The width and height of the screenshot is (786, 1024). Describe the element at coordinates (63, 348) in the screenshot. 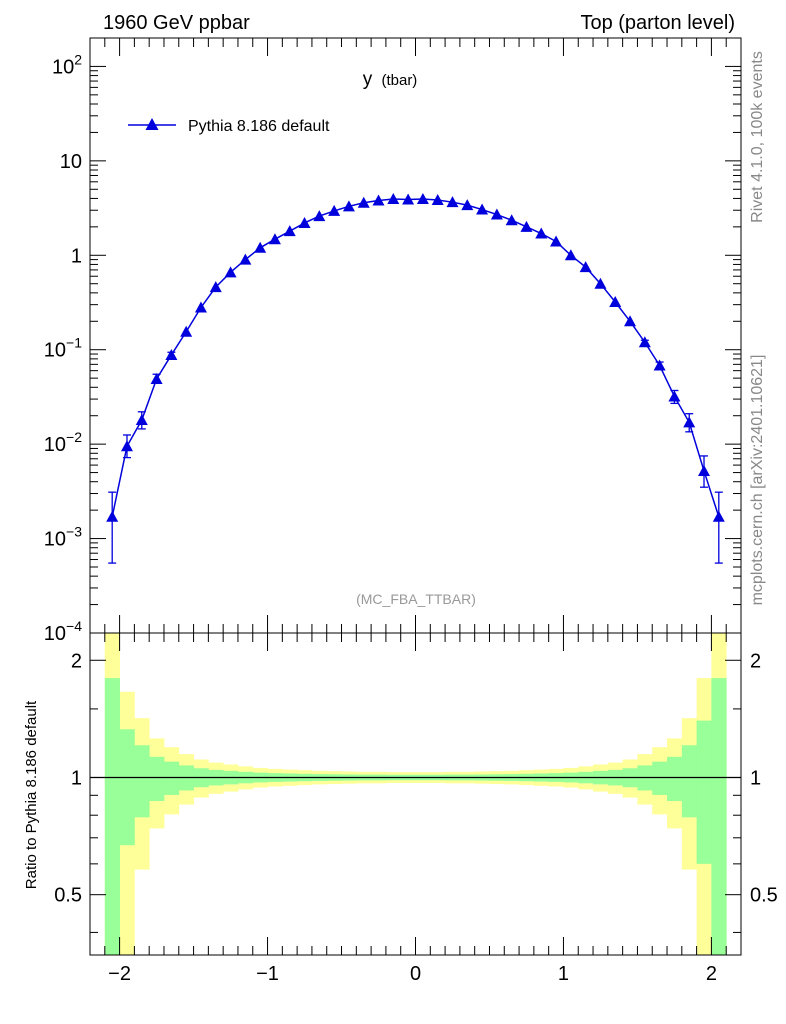

I see `main-y-tick-label: 10⁻¹` at that location.